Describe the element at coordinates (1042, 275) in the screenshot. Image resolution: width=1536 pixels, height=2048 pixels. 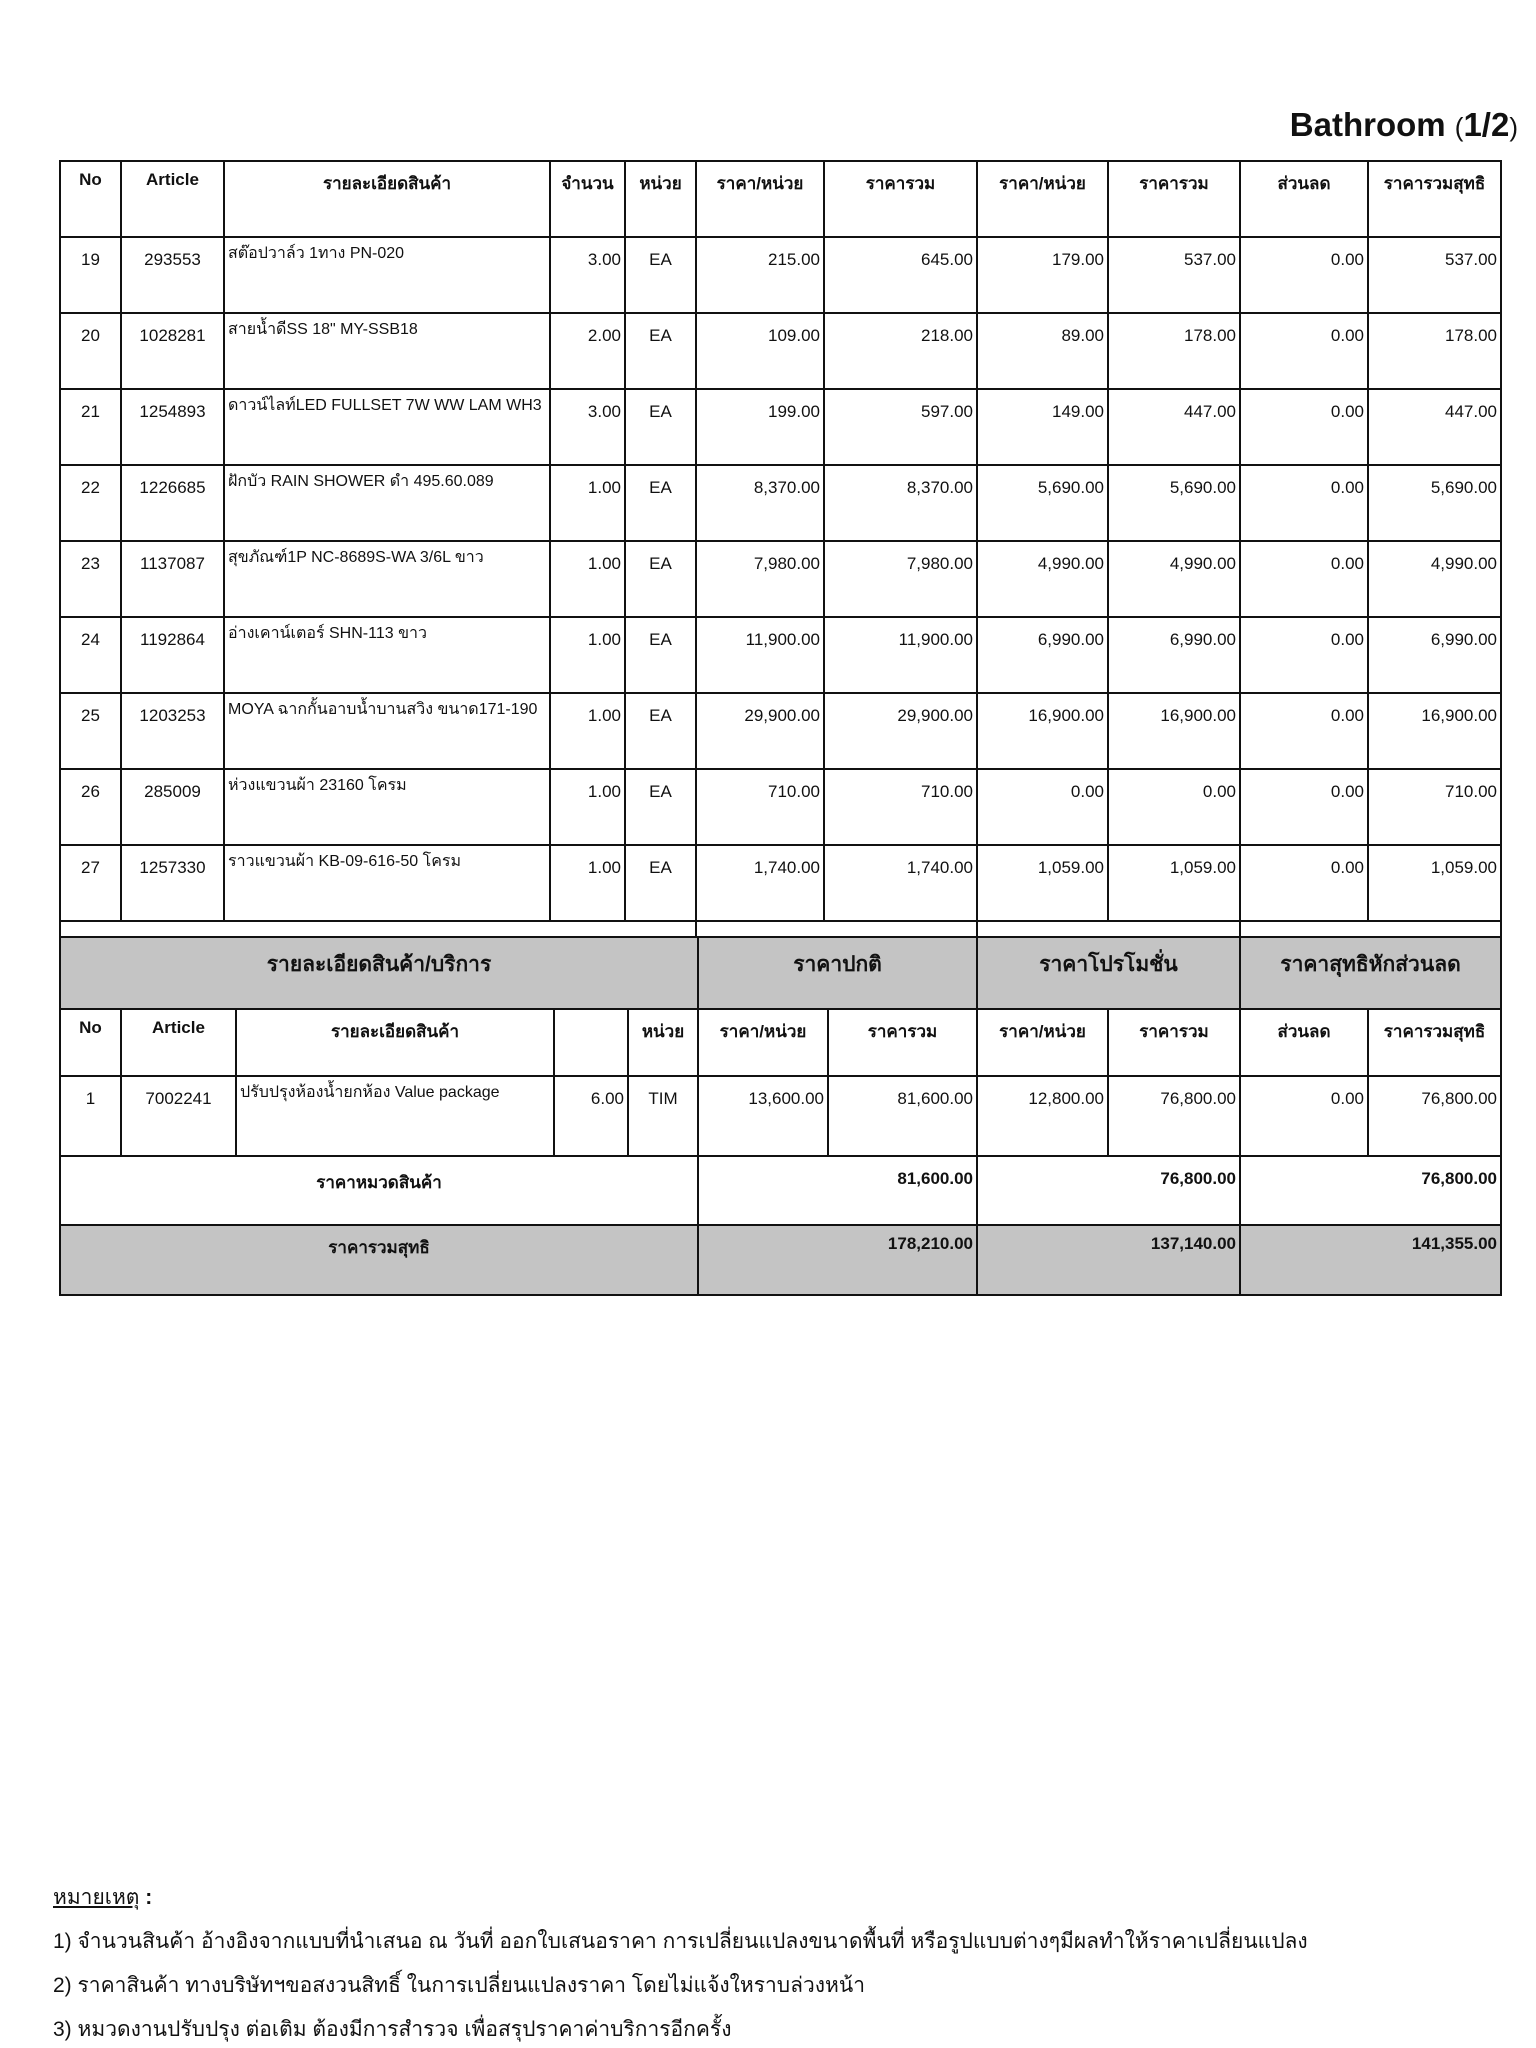
I see `cell-promo-unit-price: 179.00` at that location.